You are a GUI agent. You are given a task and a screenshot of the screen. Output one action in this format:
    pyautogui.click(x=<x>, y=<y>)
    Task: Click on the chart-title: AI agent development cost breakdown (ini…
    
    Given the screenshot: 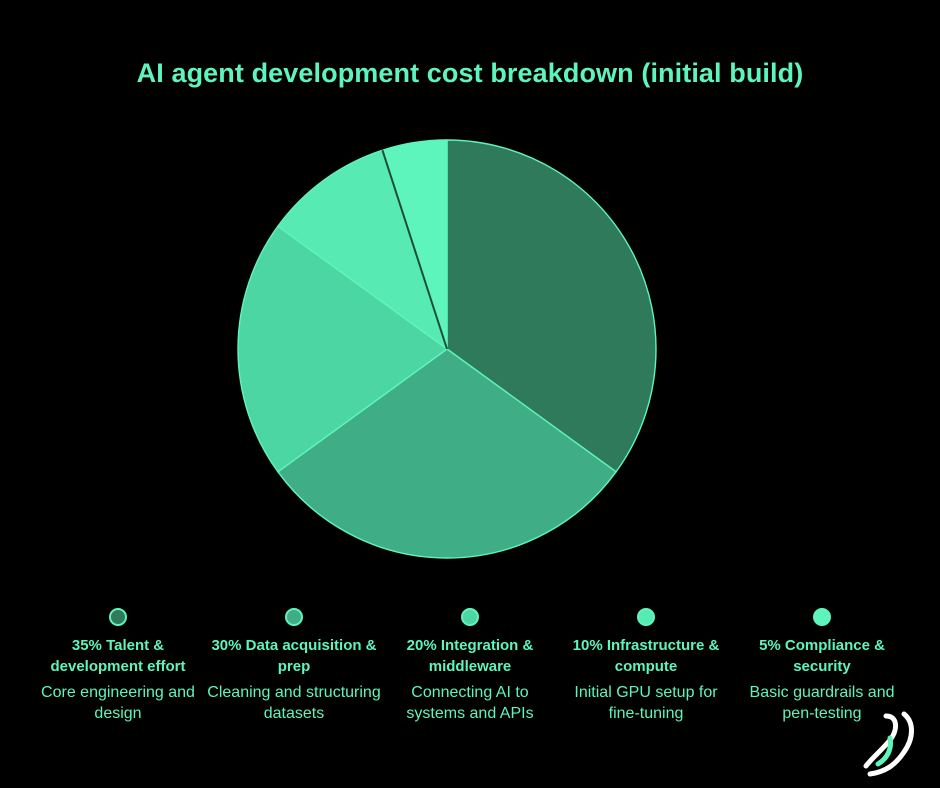 What is the action you would take?
    pyautogui.click(x=470, y=73)
    